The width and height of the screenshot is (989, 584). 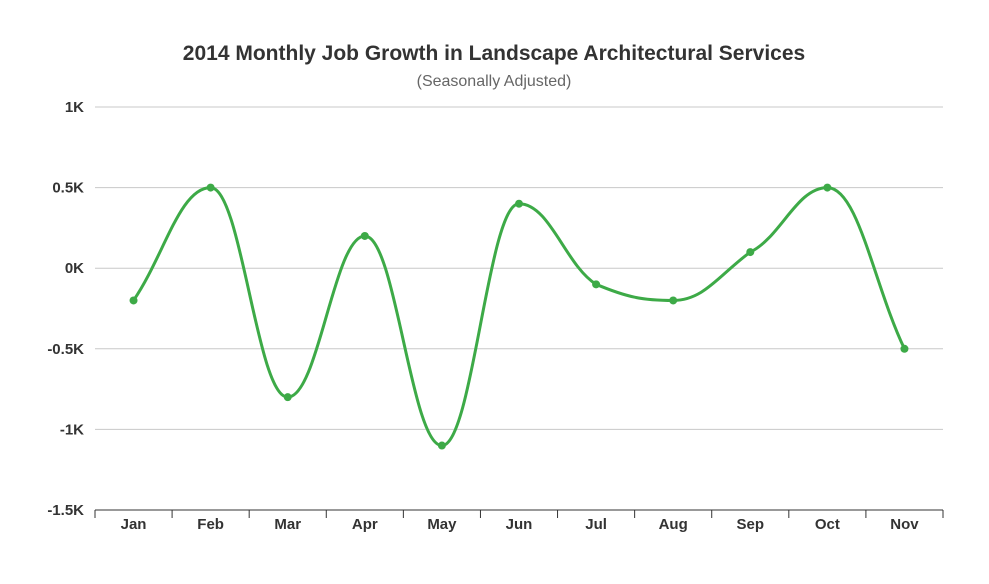 I want to click on y-tick-label: 1K, so click(x=74, y=107).